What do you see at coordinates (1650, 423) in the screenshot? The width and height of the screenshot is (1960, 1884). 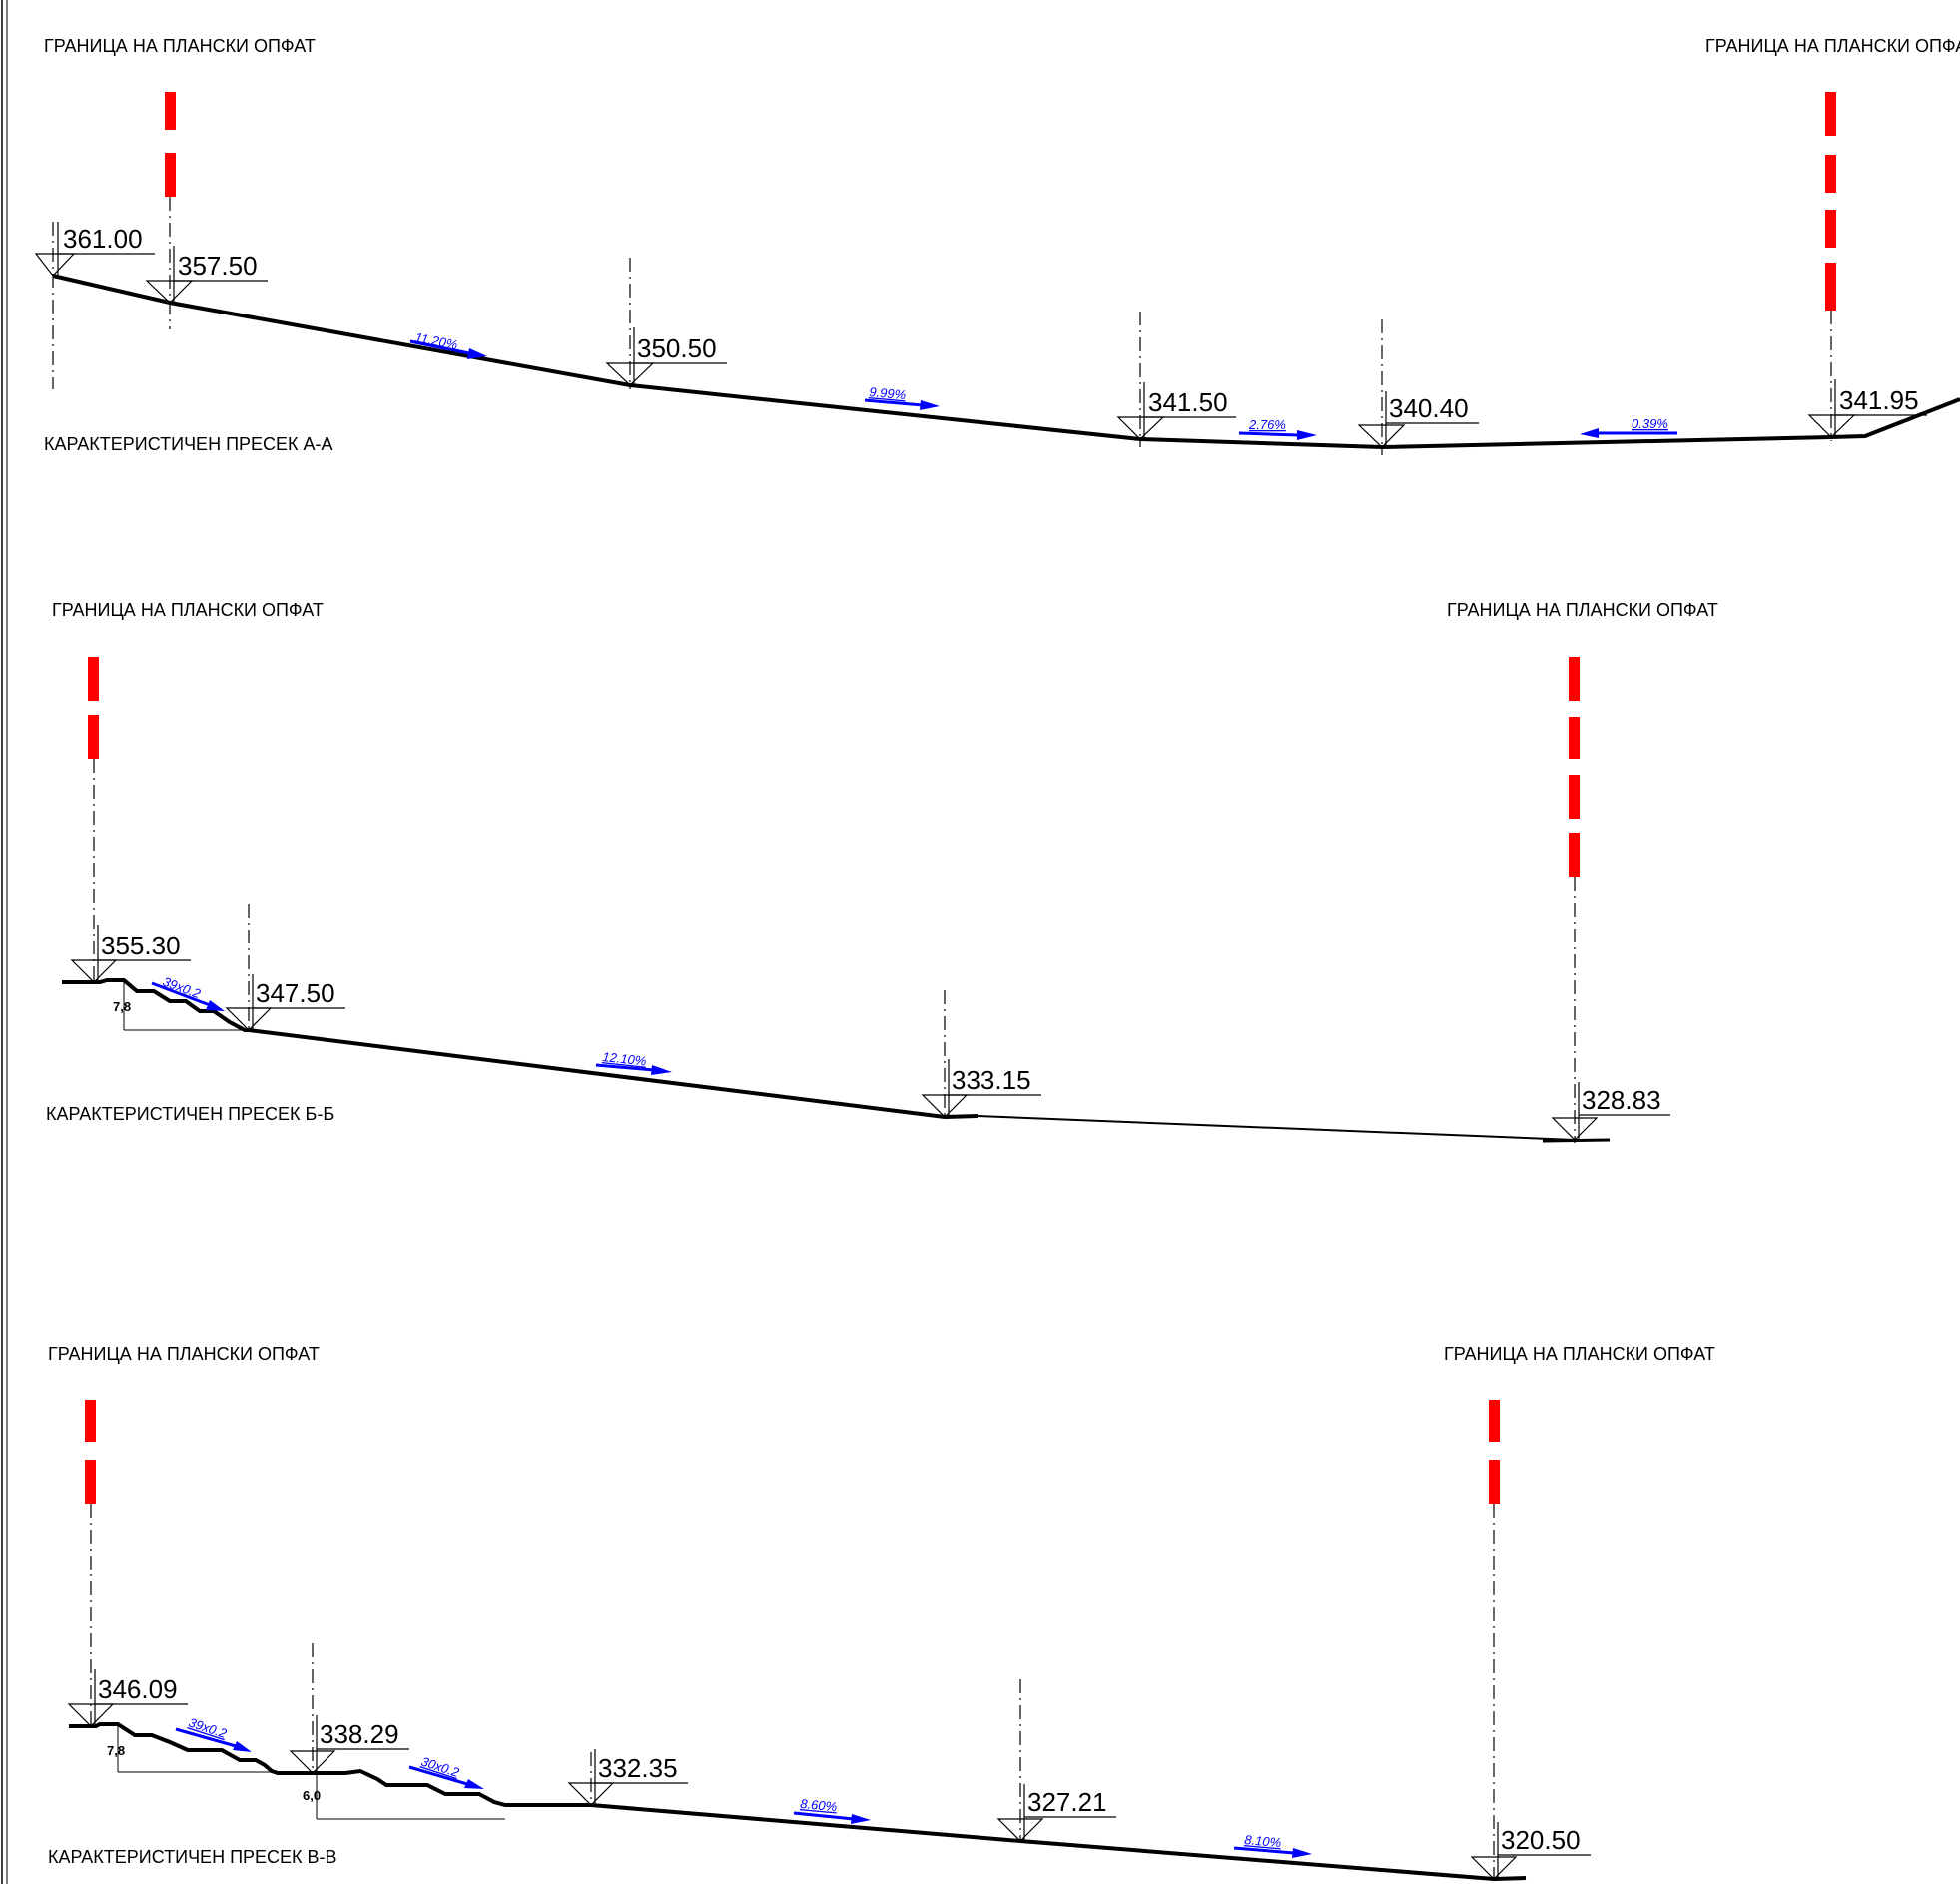 I see `slope-label: 0.39%` at bounding box center [1650, 423].